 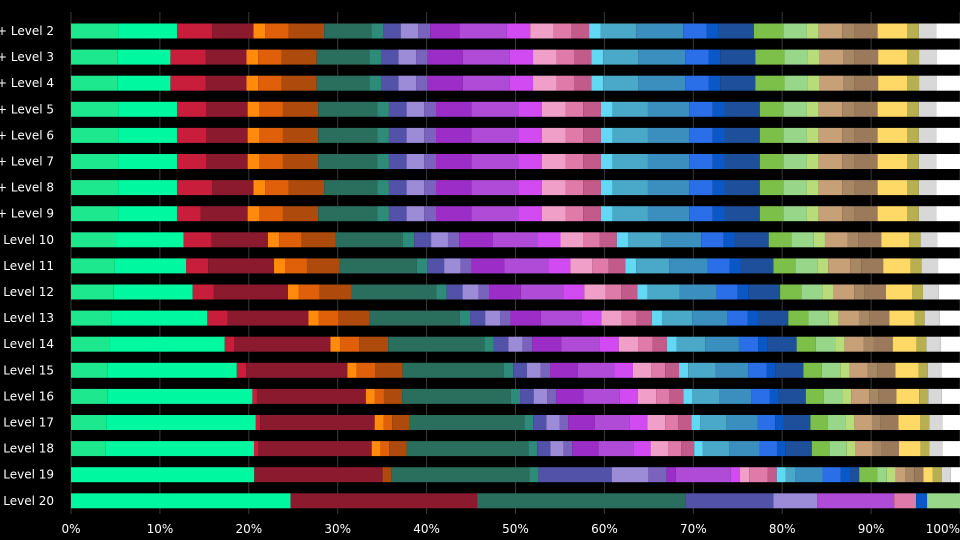 I want to click on x-tick-label: 70%, so click(x=693, y=529).